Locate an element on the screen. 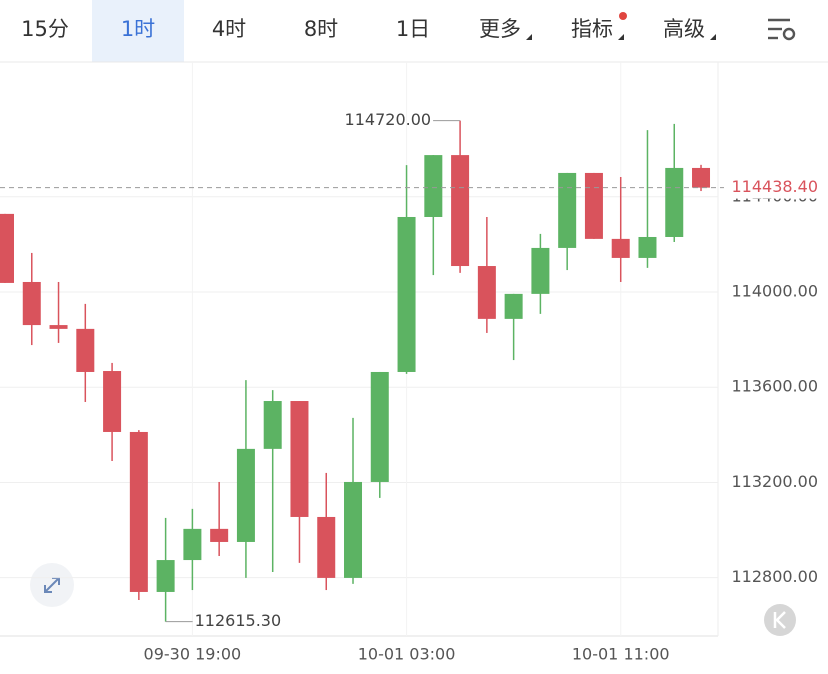  active-tab-bg is located at coordinates (138, 31).